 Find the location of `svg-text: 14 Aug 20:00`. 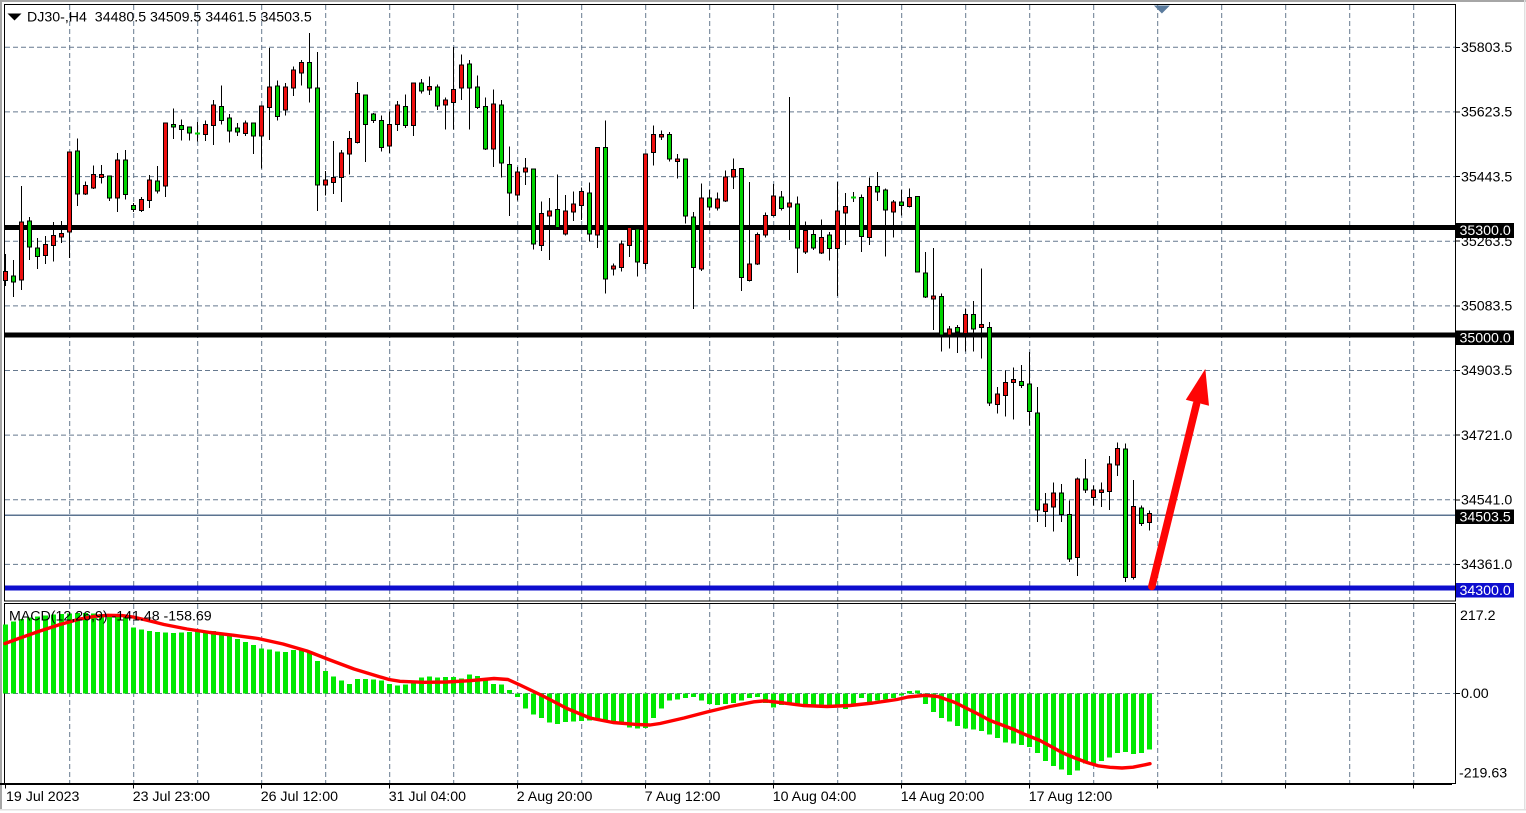

svg-text: 14 Aug 20:00 is located at coordinates (943, 797).